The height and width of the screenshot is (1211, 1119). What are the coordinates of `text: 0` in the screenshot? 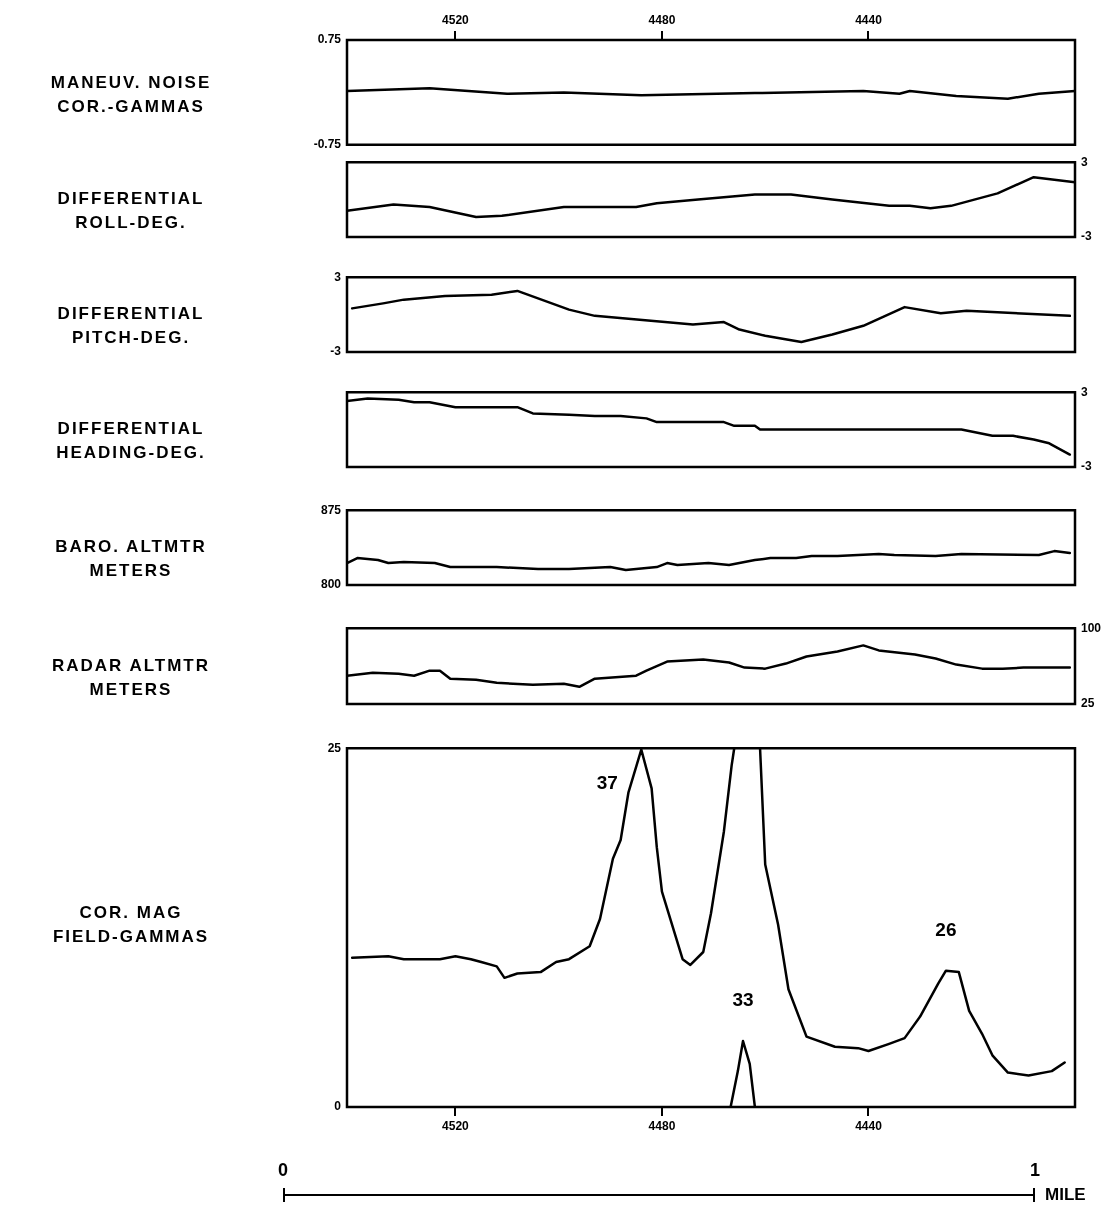 It's located at (283, 1170).